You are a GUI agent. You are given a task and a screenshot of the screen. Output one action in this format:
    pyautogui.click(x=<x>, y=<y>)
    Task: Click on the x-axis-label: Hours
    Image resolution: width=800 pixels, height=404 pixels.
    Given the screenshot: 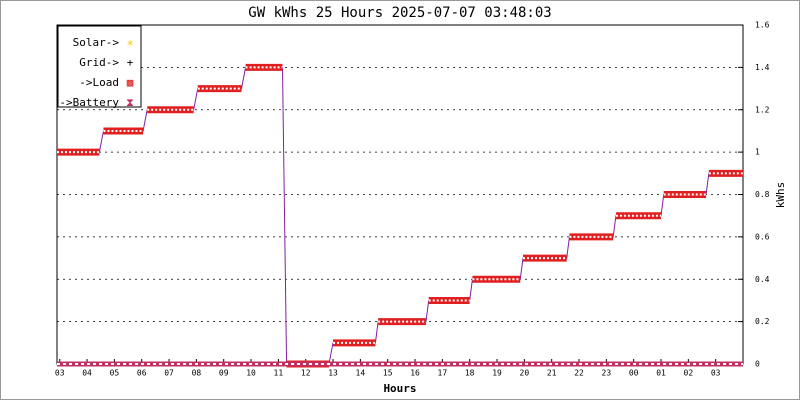 What is the action you would take?
    pyautogui.click(x=399, y=388)
    